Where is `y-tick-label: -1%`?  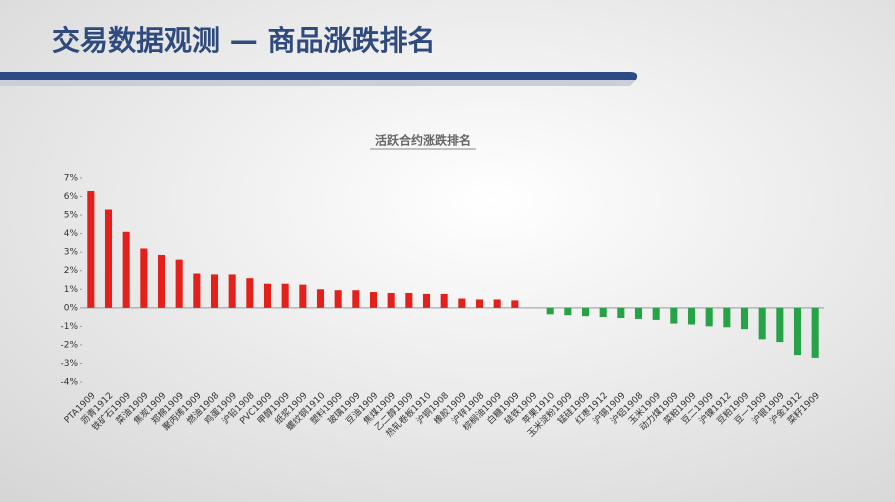 y-tick-label: -1% is located at coordinates (69, 327).